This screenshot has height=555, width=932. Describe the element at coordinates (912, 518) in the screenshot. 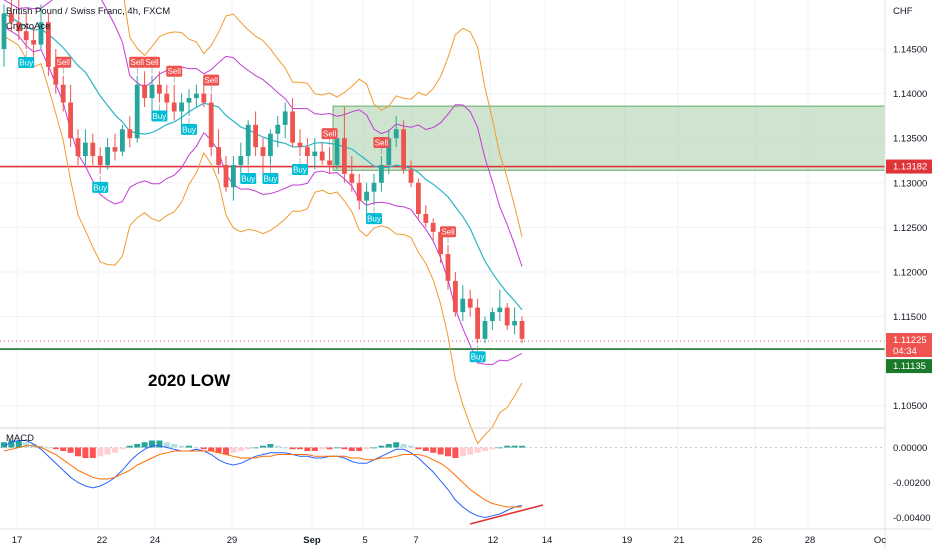

I see `macd-tick-label: -0.00400` at that location.